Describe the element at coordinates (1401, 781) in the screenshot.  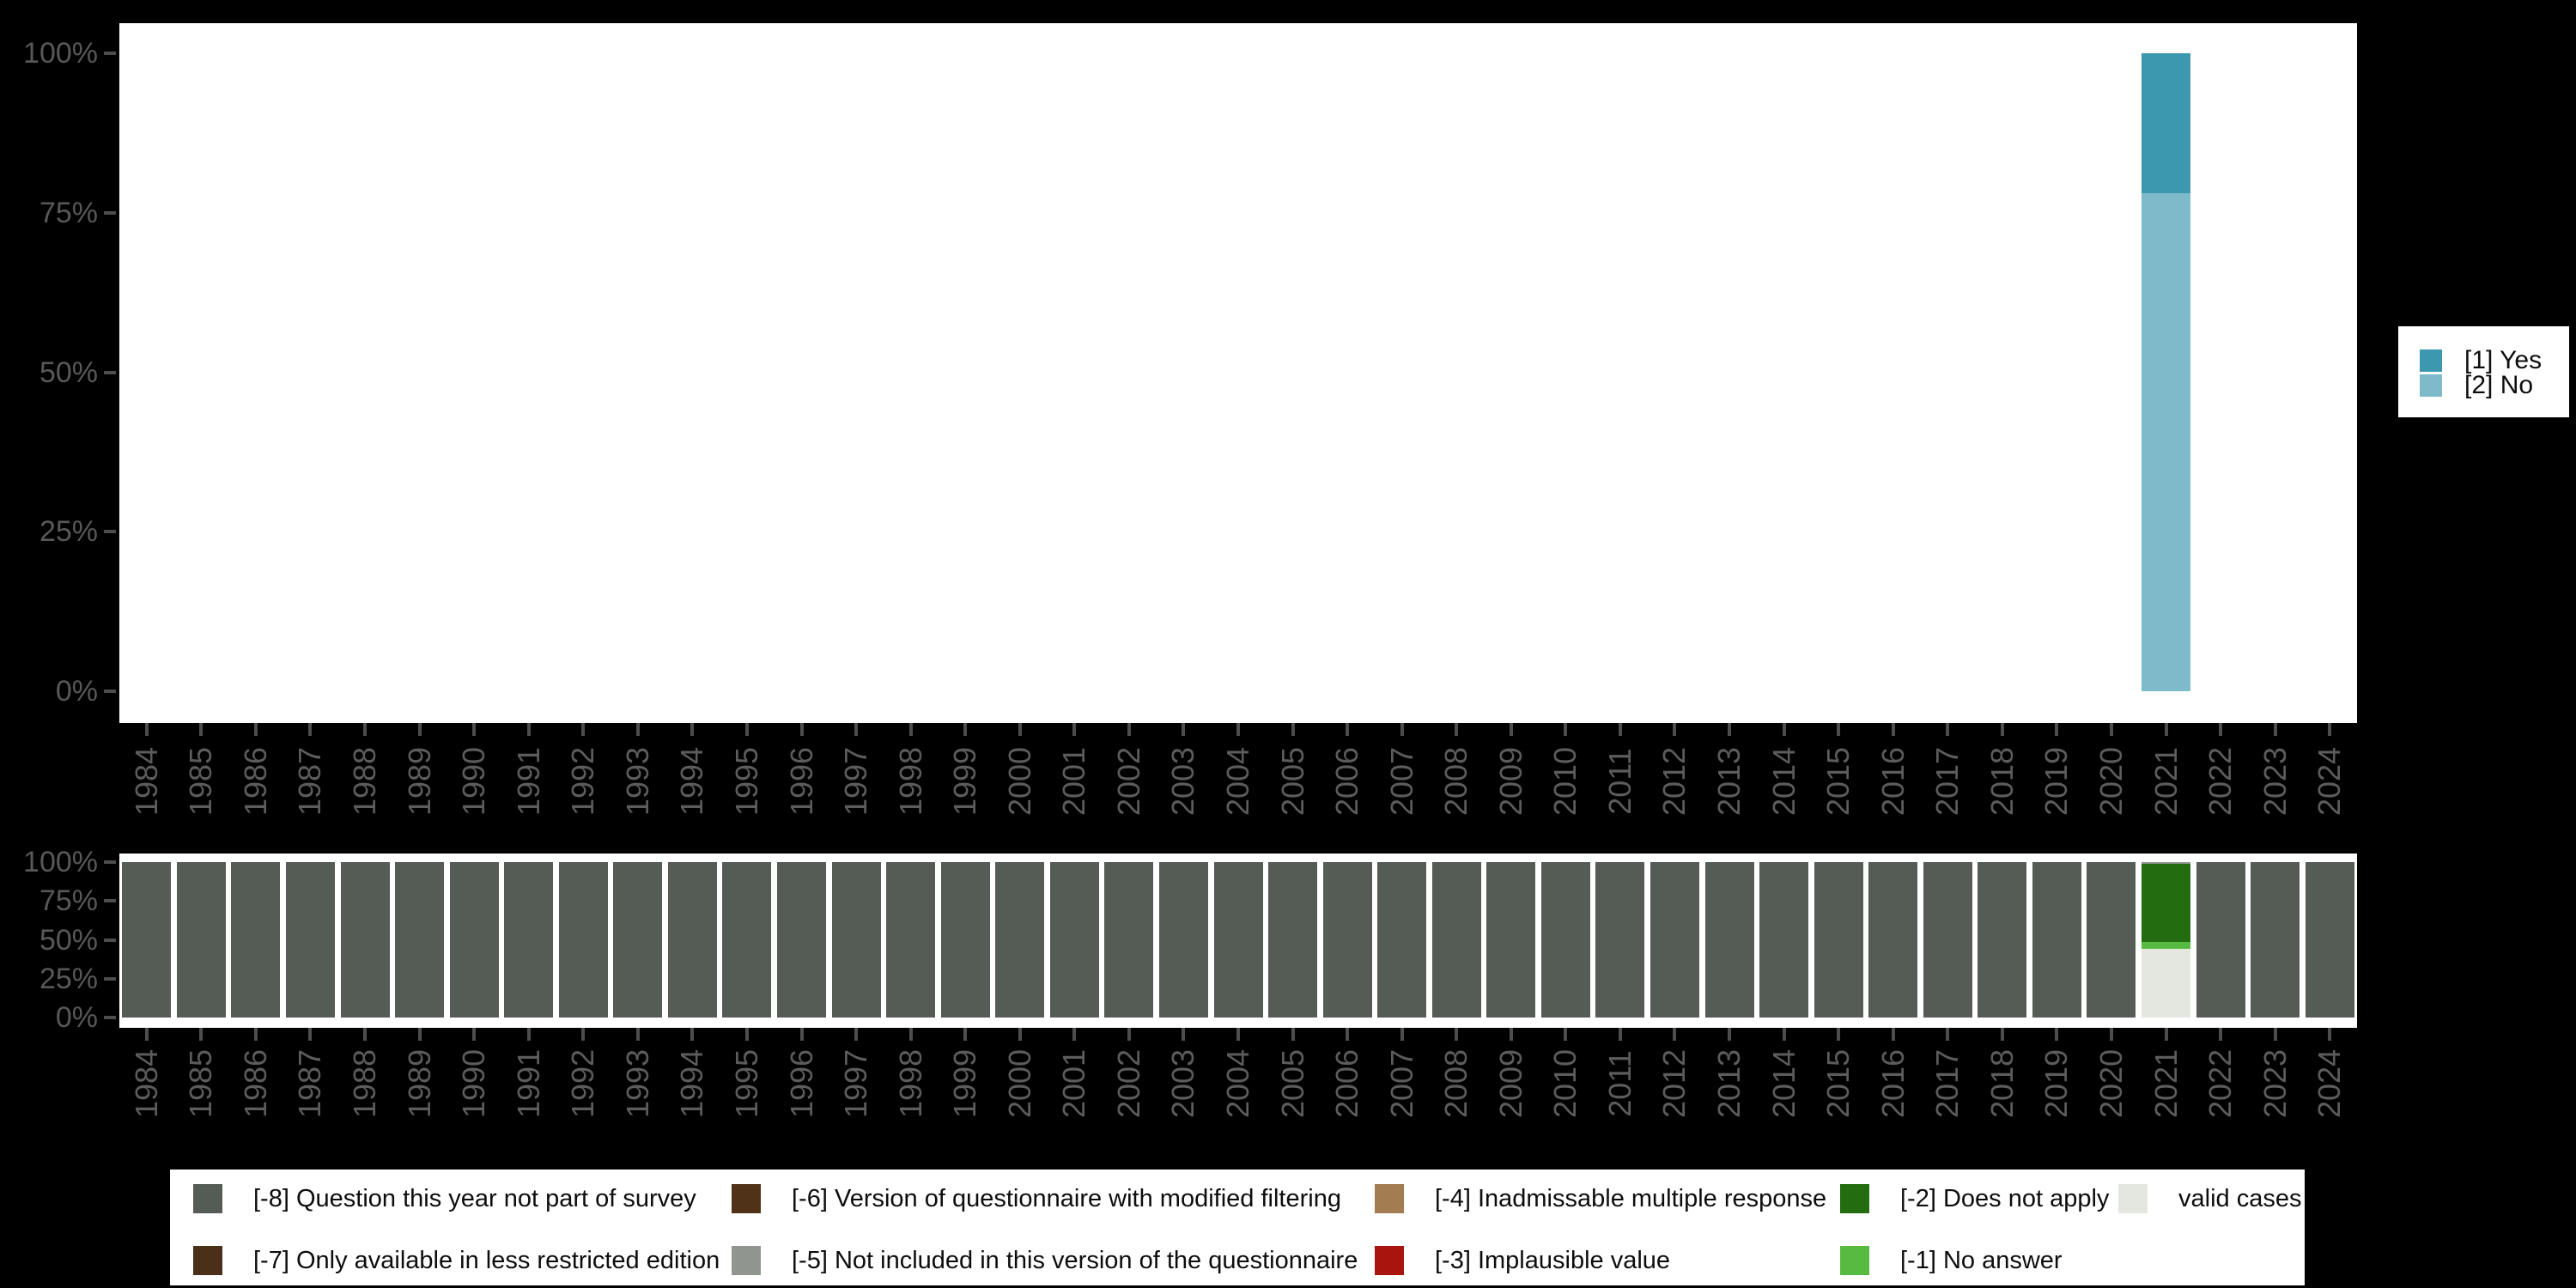
I see `x-axis-label-2007: 2007` at that location.